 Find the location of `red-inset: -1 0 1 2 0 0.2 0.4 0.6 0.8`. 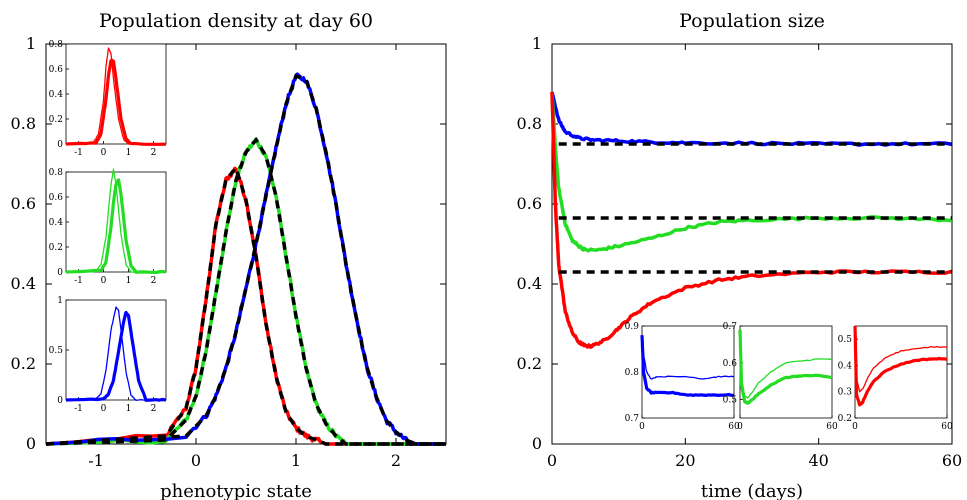

red-inset: -1 0 1 2 0 0.2 0.4 0.6 0.8 is located at coordinates (108, 99).